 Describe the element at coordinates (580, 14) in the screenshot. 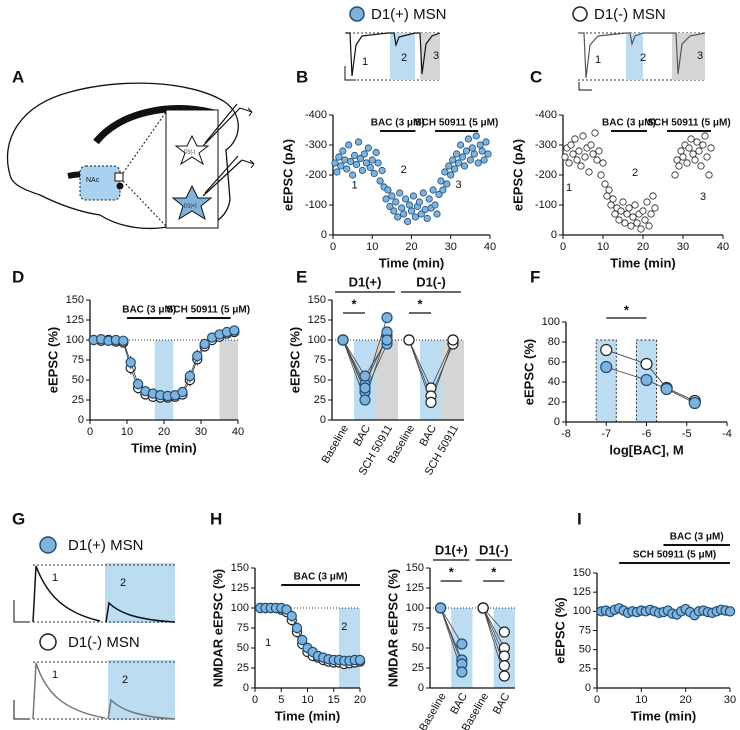

I see `legend-marker` at that location.